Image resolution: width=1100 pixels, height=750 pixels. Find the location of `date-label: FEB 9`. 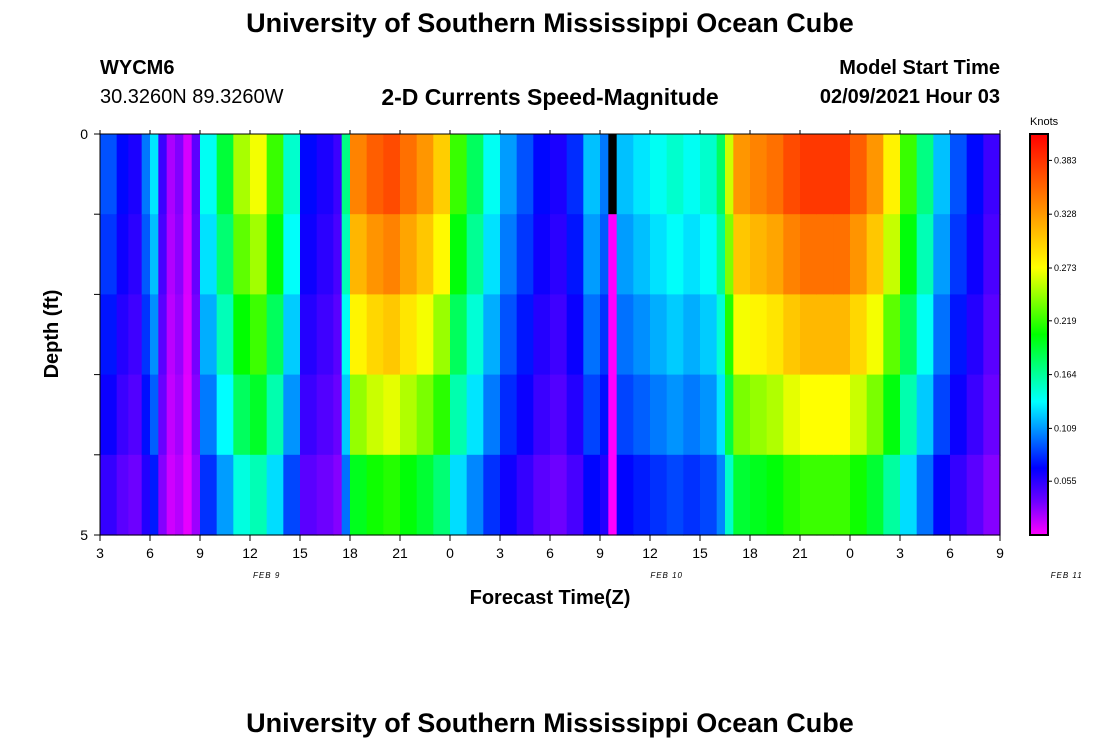

date-label: FEB 9 is located at coordinates (266, 575).